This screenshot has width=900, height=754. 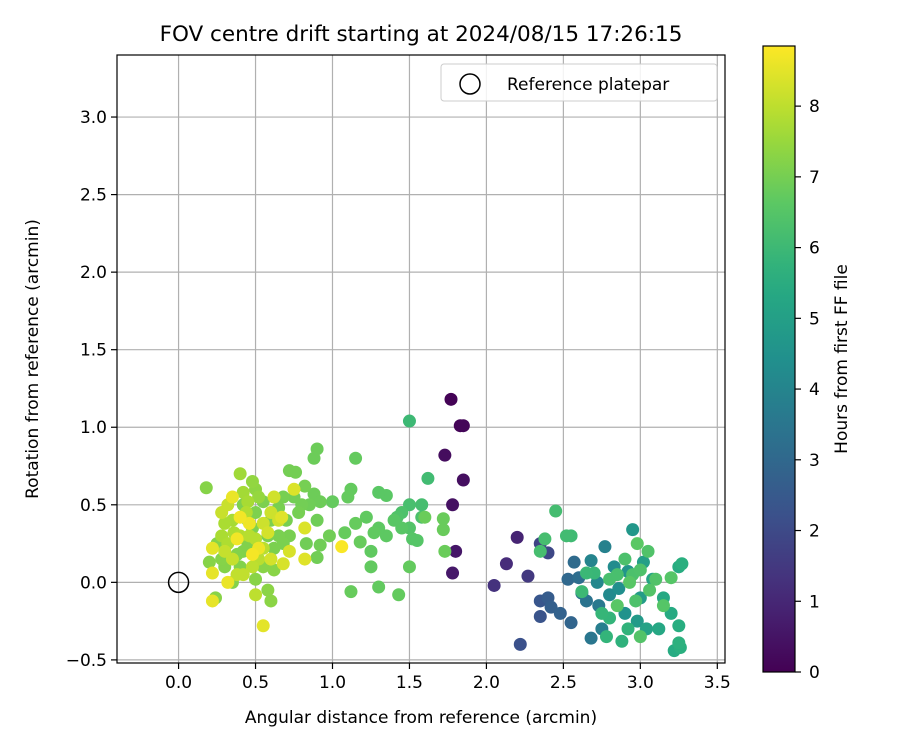 I want to click on x-axis: 0.0 0.5 1.0 1.5 2.0 2.5 3.0 3.5, so click(x=448, y=678).